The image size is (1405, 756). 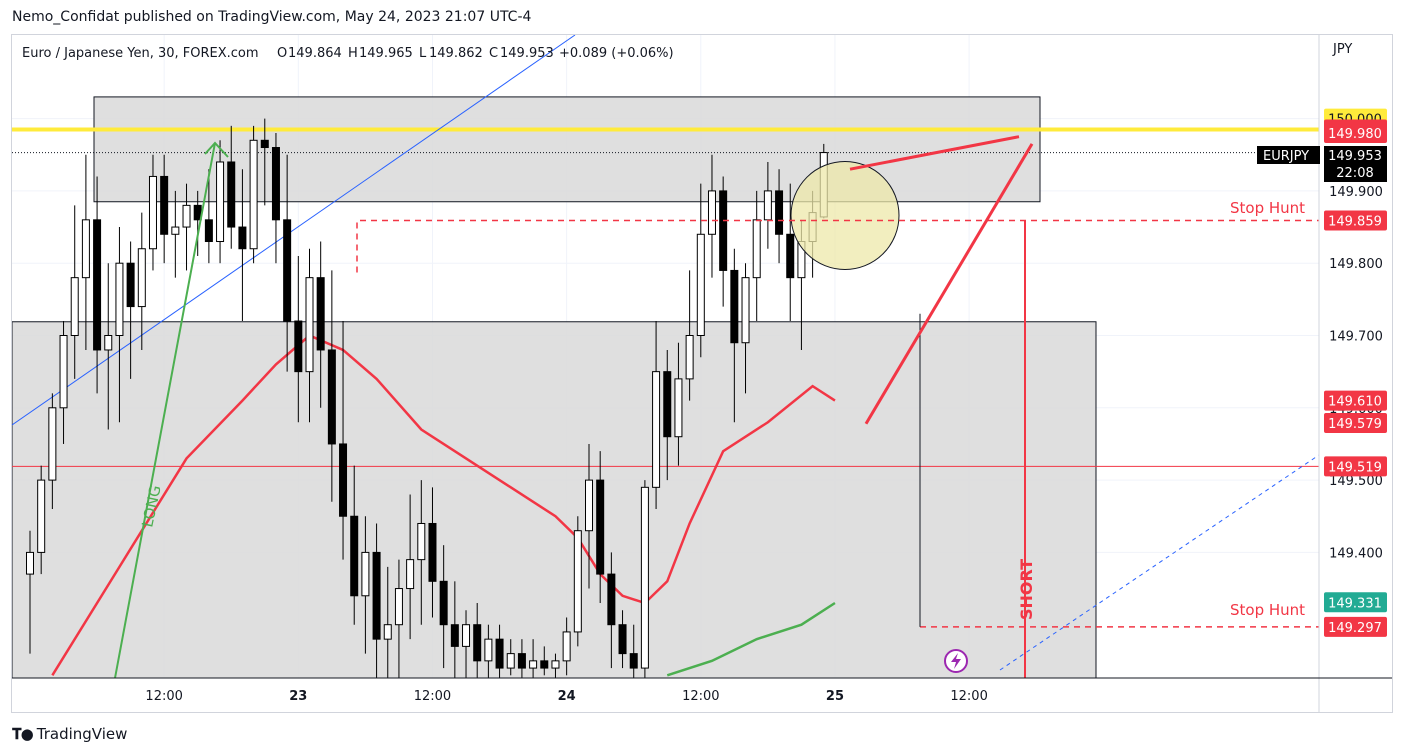 What do you see at coordinates (934, 153) in the screenshot?
I see `wedge-upper-line` at bounding box center [934, 153].